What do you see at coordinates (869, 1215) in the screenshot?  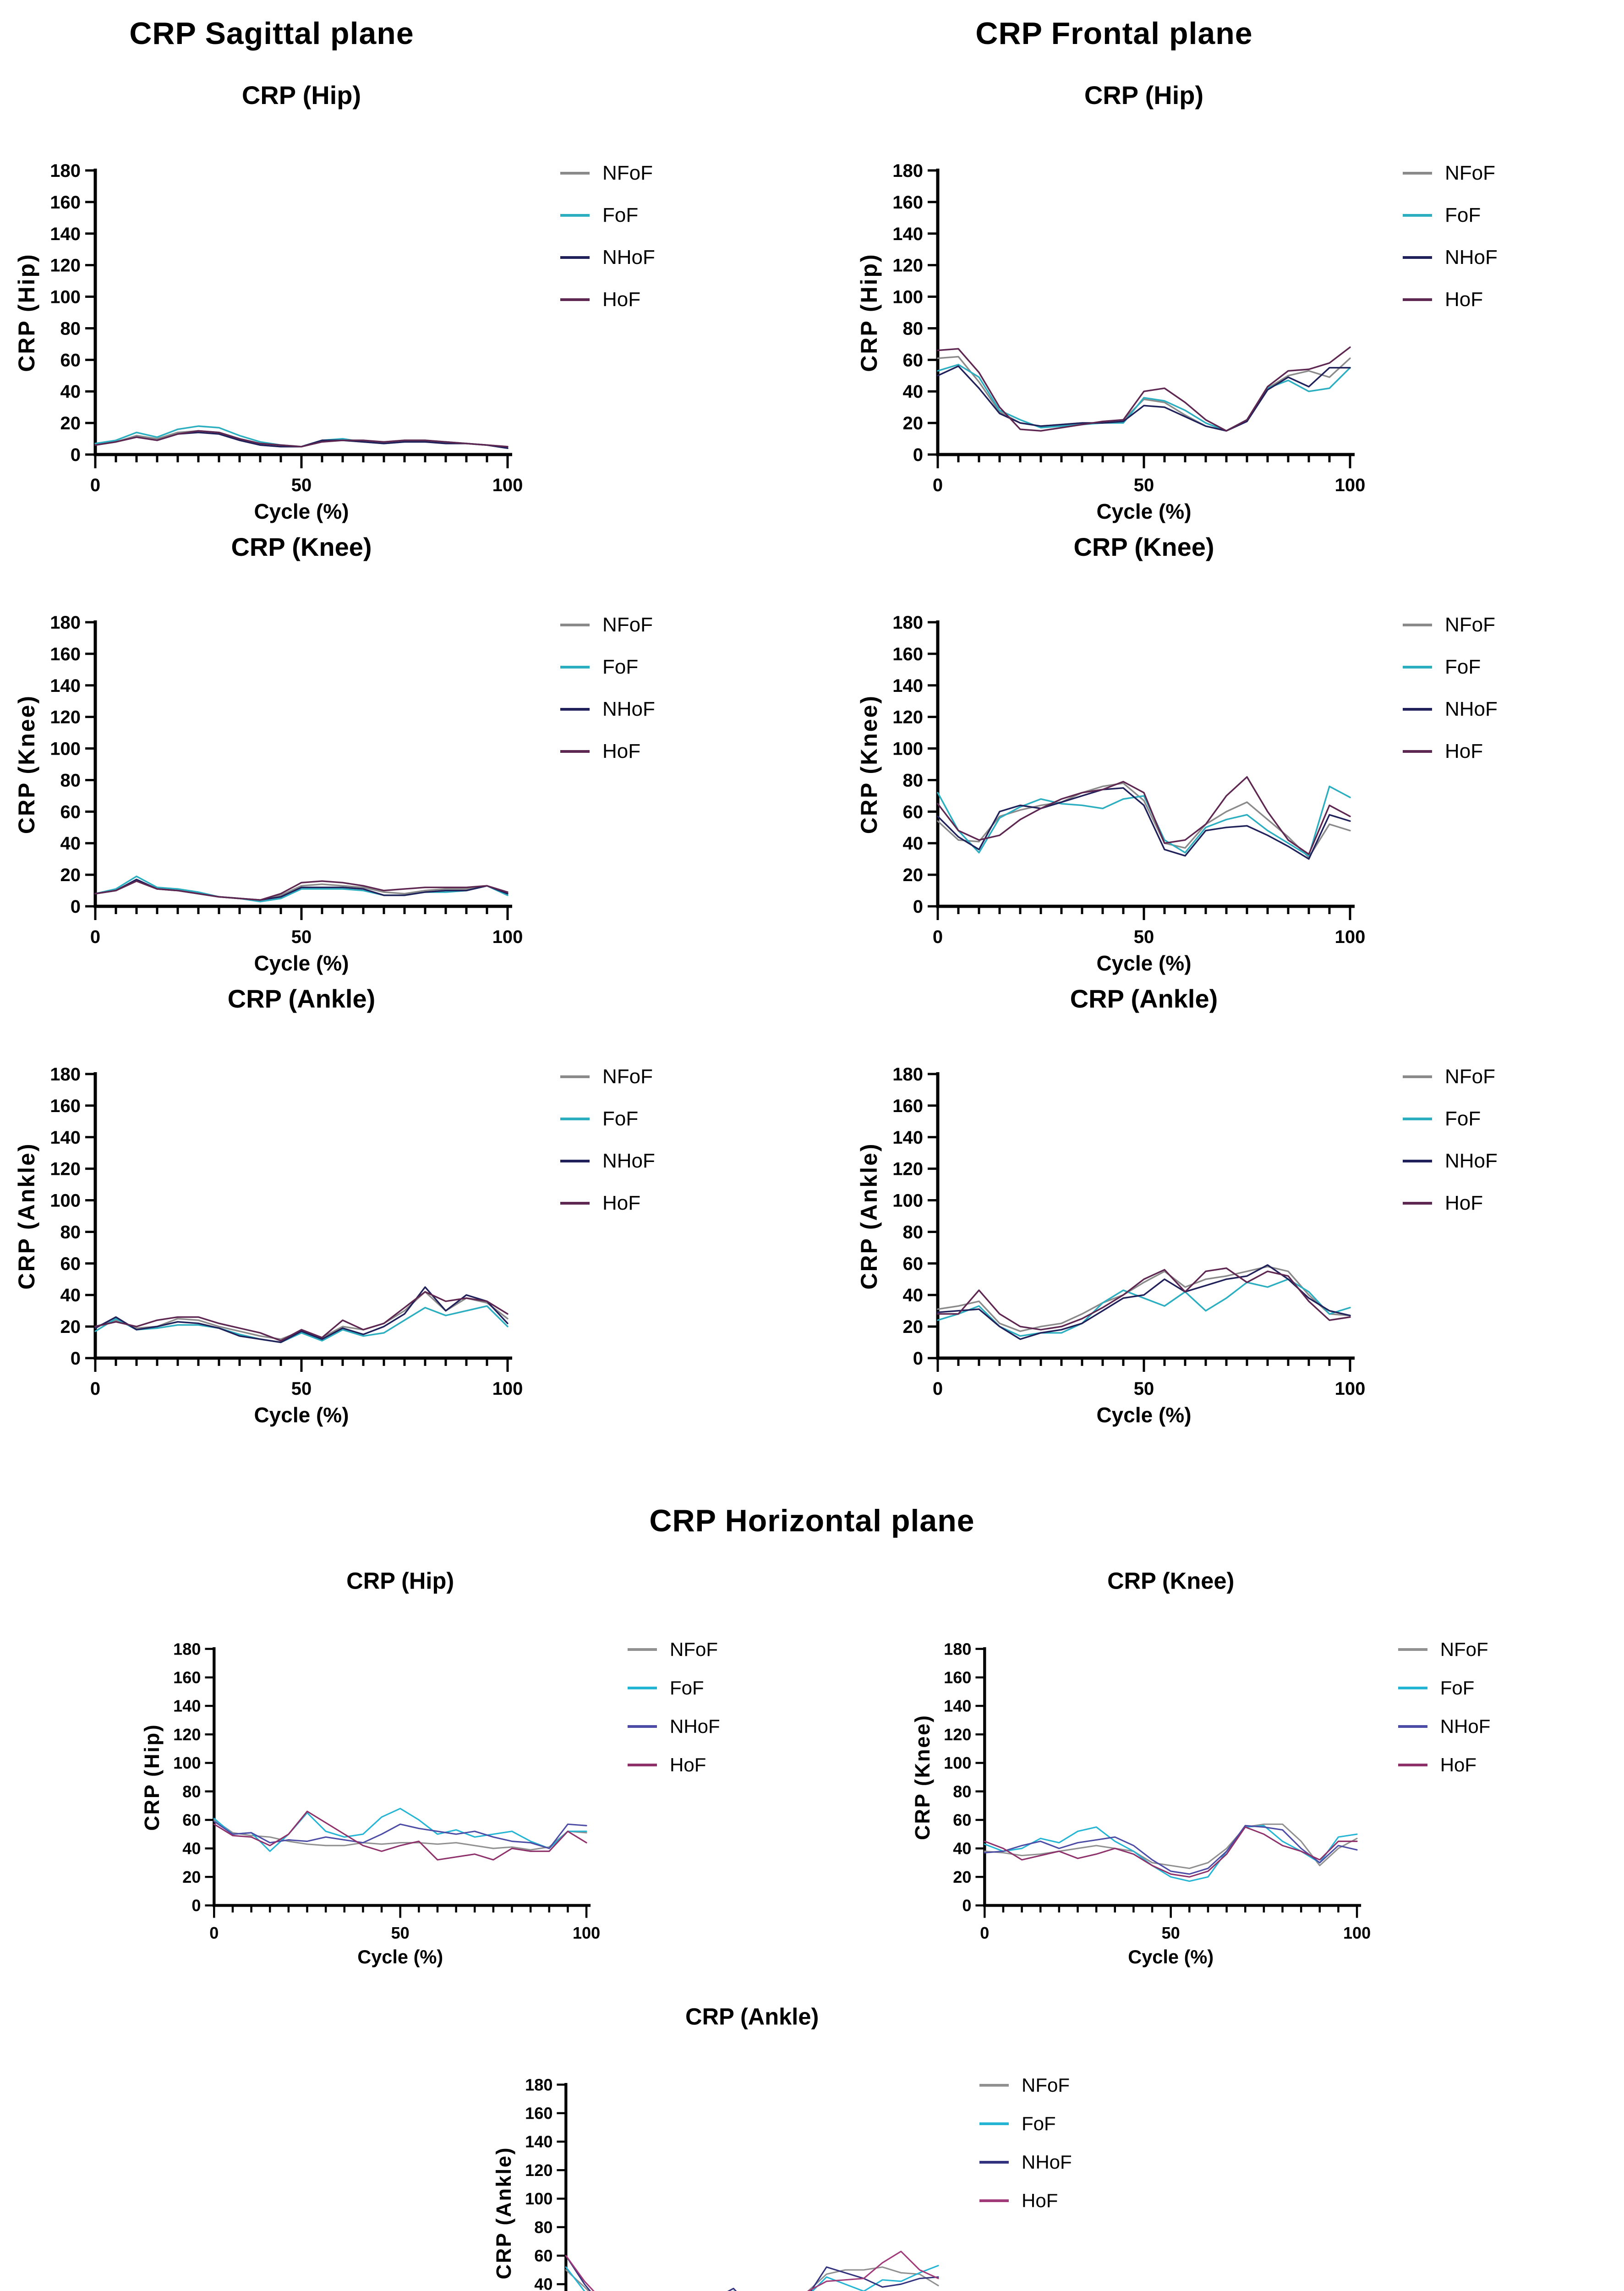 I see `y-axis-label: CRP (Ankle)` at bounding box center [869, 1215].